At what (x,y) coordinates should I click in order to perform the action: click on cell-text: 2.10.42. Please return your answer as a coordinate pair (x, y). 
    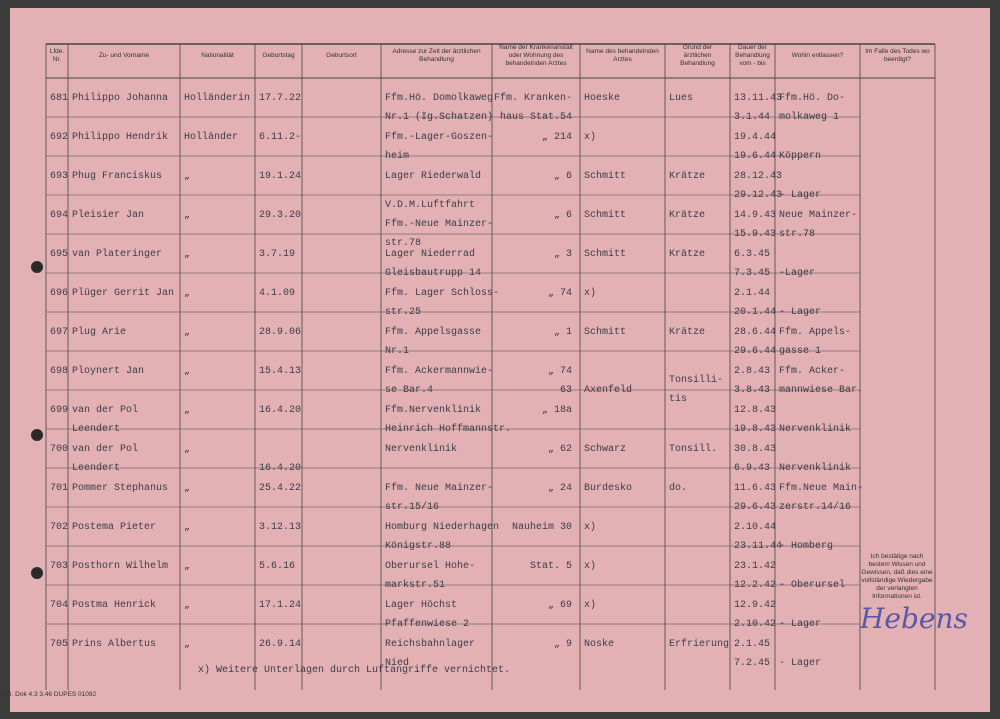
    Looking at the image, I should click on (755, 624).